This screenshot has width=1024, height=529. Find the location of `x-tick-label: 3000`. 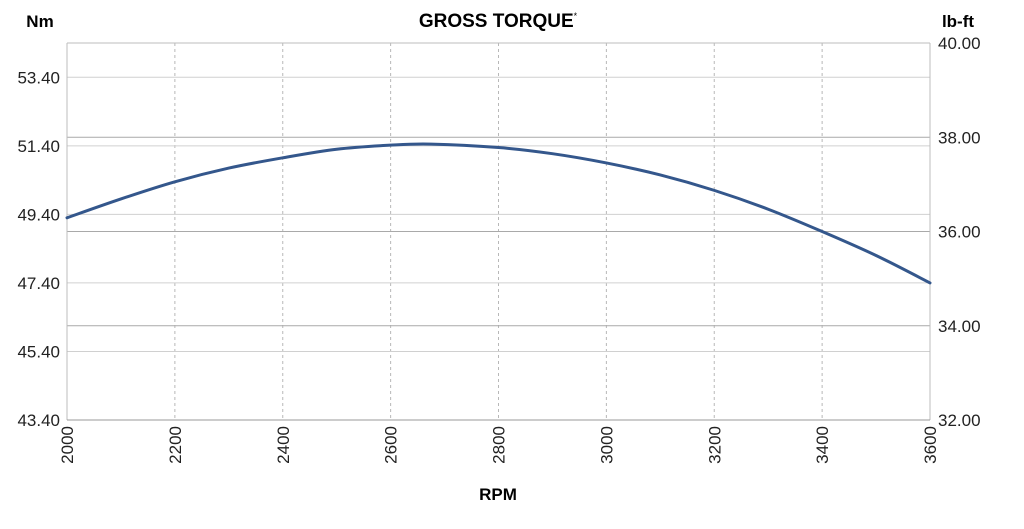

x-tick-label: 3000 is located at coordinates (606, 445).